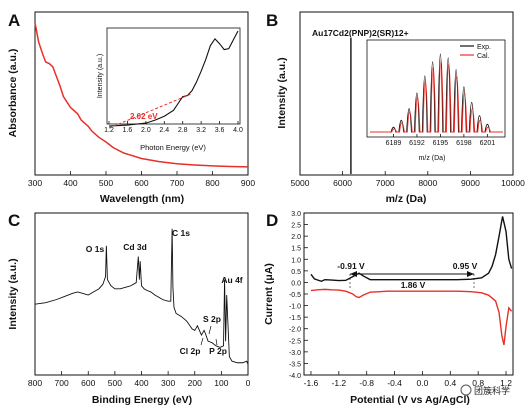  What do you see at coordinates (173, 122) in the screenshot?
I see `panel-a-inset-x-ticks` at bounding box center [173, 122].